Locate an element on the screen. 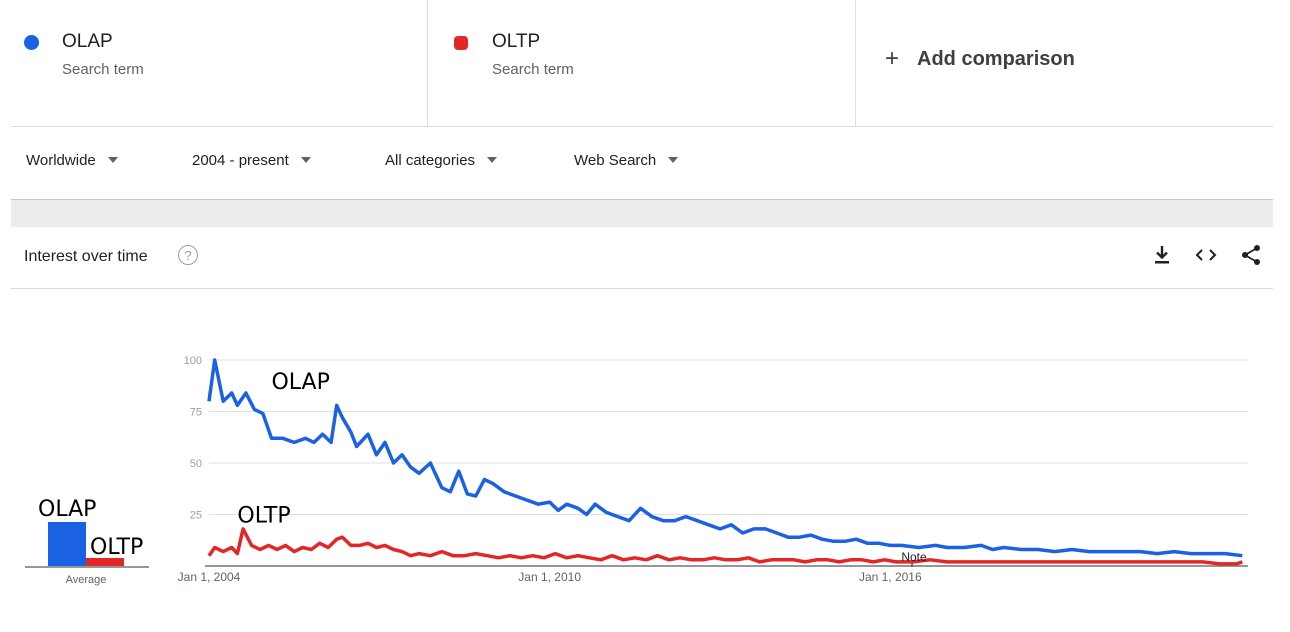 Image resolution: width=1290 pixels, height=632 pixels. help-icon: ? is located at coordinates (188, 255).